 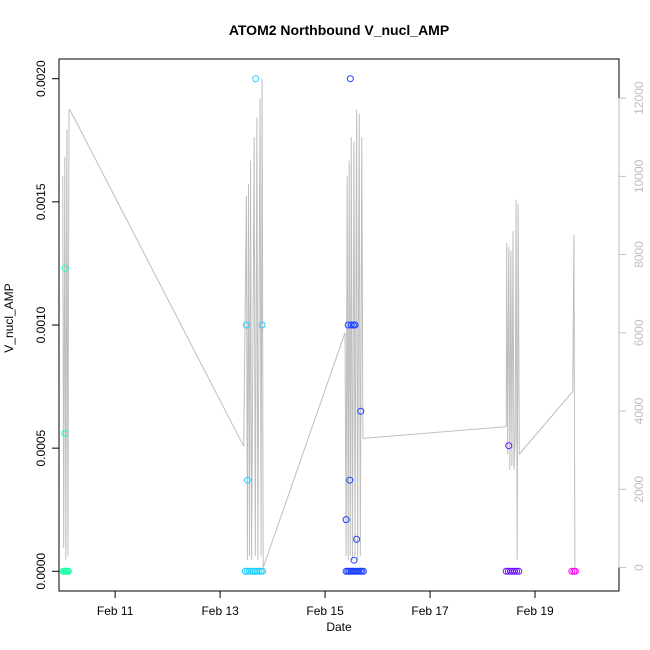 What do you see at coordinates (535, 611) in the screenshot?
I see `x-tick-label: Feb 19` at bounding box center [535, 611].